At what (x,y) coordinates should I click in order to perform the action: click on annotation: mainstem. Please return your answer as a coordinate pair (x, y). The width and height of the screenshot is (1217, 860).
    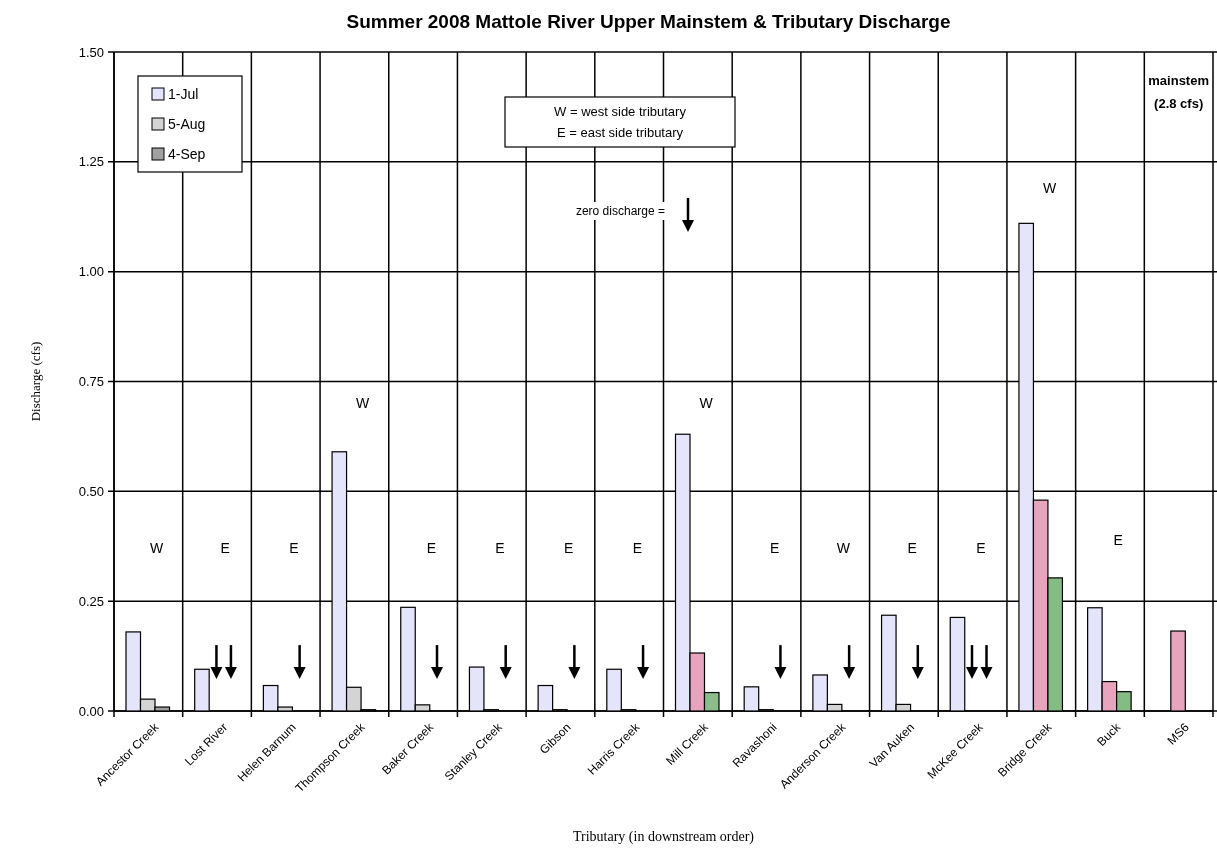
    Looking at the image, I should click on (1179, 80).